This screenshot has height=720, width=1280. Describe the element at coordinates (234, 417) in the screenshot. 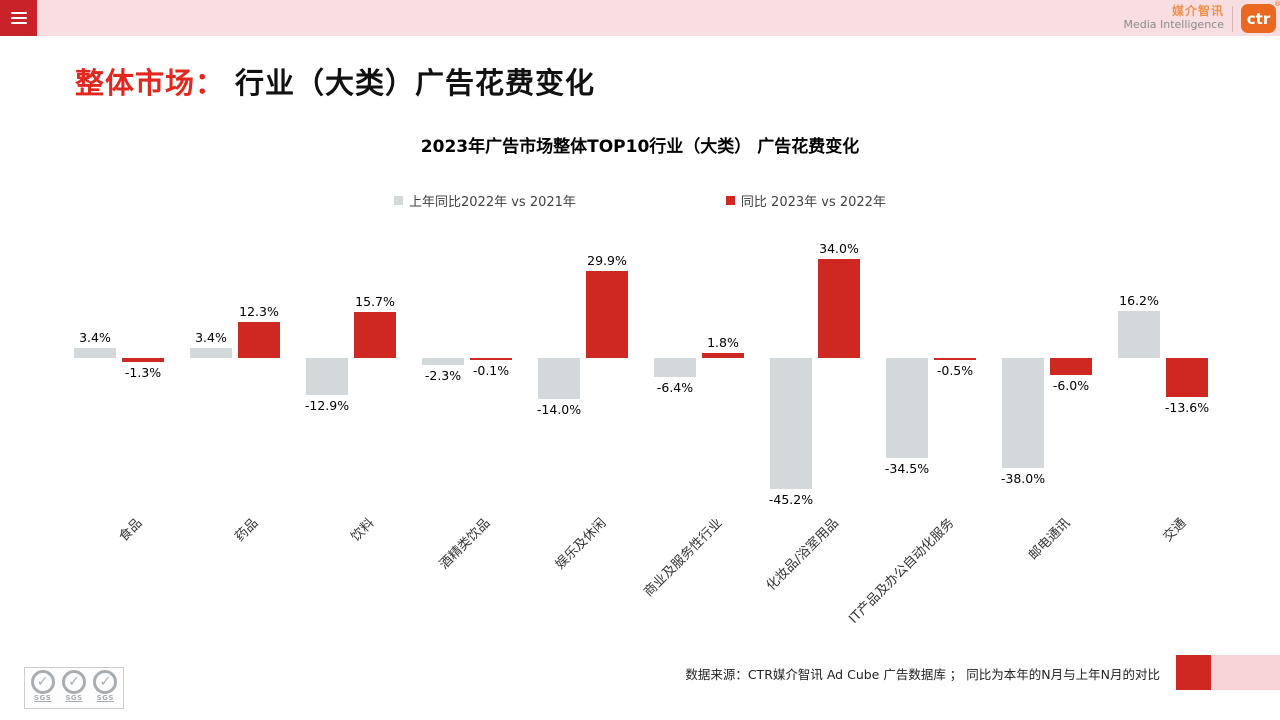

I see `bar-group: 3.4% 12.3% 药品` at that location.